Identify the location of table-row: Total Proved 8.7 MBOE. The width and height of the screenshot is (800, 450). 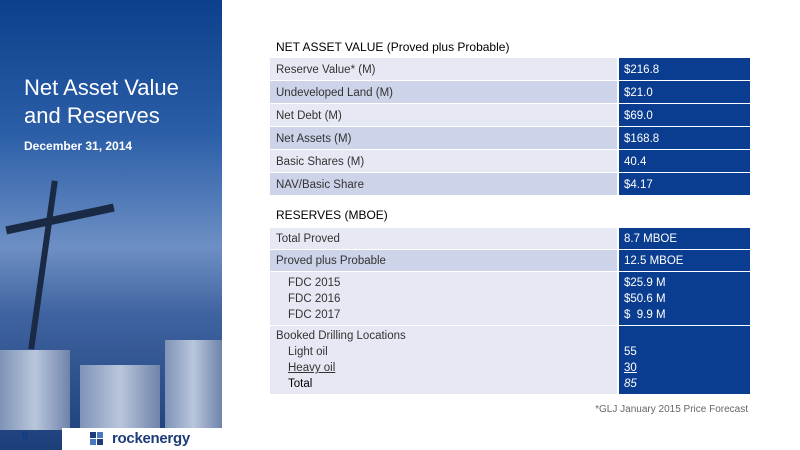
(510, 239).